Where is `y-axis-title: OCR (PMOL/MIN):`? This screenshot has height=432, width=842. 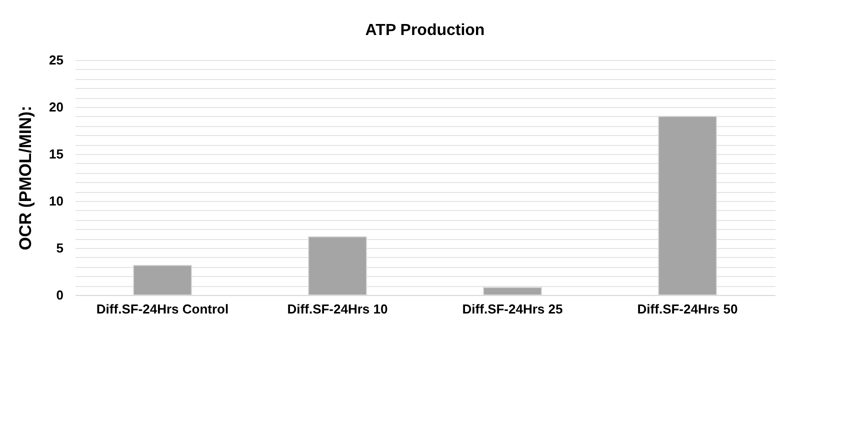 y-axis-title: OCR (PMOL/MIN): is located at coordinates (26, 178).